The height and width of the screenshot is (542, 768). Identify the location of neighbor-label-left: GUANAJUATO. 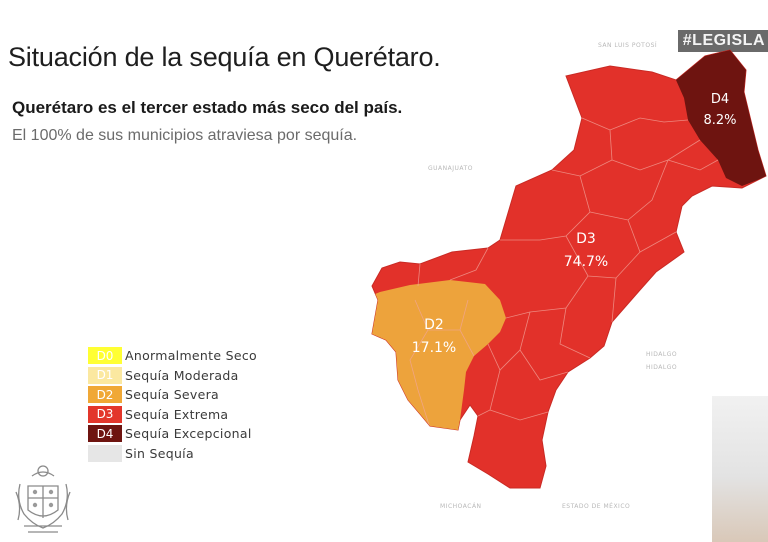
(450, 168).